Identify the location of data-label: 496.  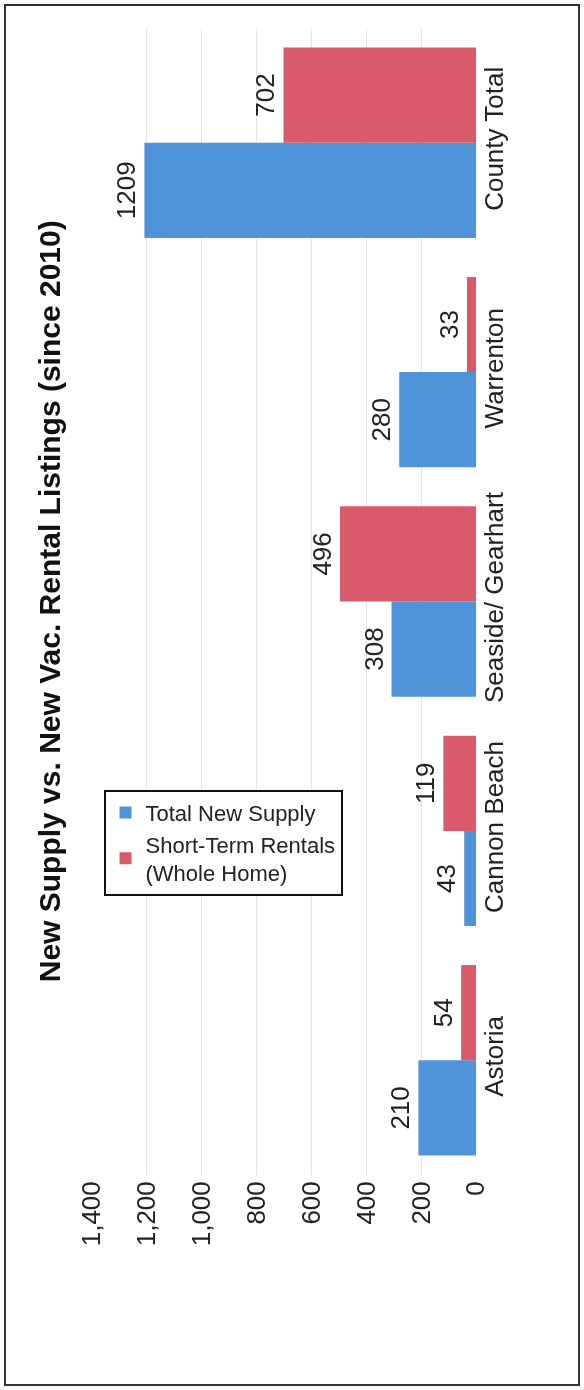
(321, 554).